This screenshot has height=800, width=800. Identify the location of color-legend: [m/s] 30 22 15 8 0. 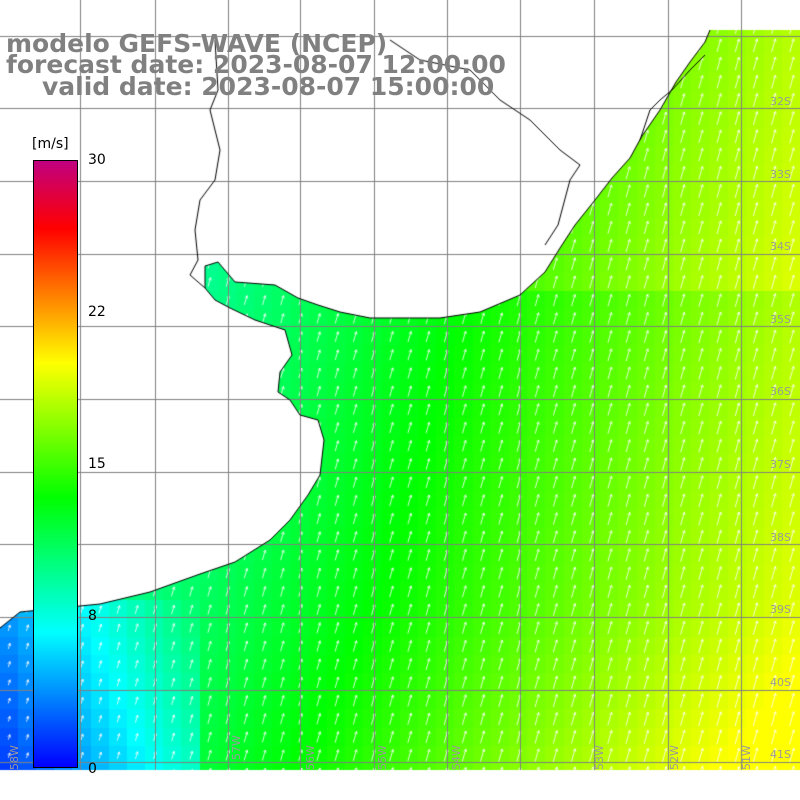
(56, 450).